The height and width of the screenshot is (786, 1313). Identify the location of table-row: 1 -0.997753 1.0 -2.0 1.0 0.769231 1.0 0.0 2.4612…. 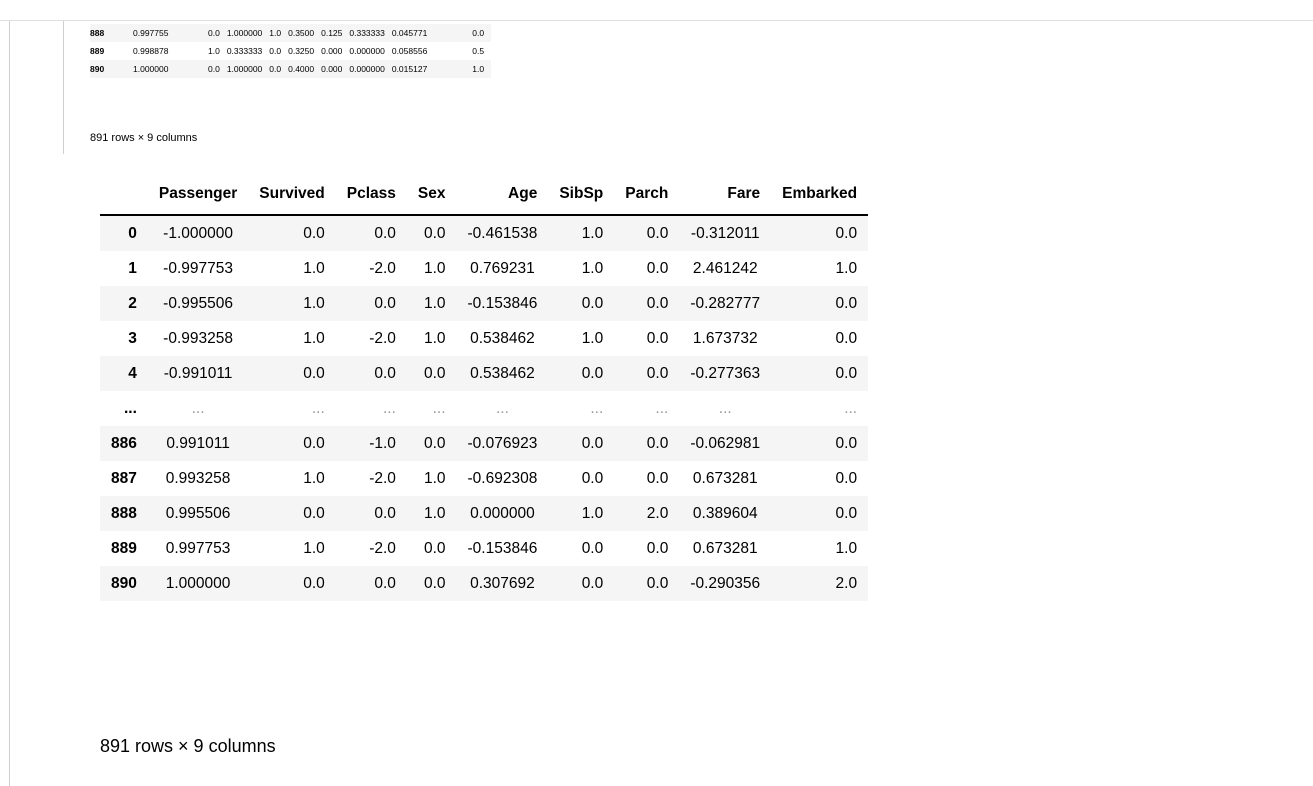
(484, 268).